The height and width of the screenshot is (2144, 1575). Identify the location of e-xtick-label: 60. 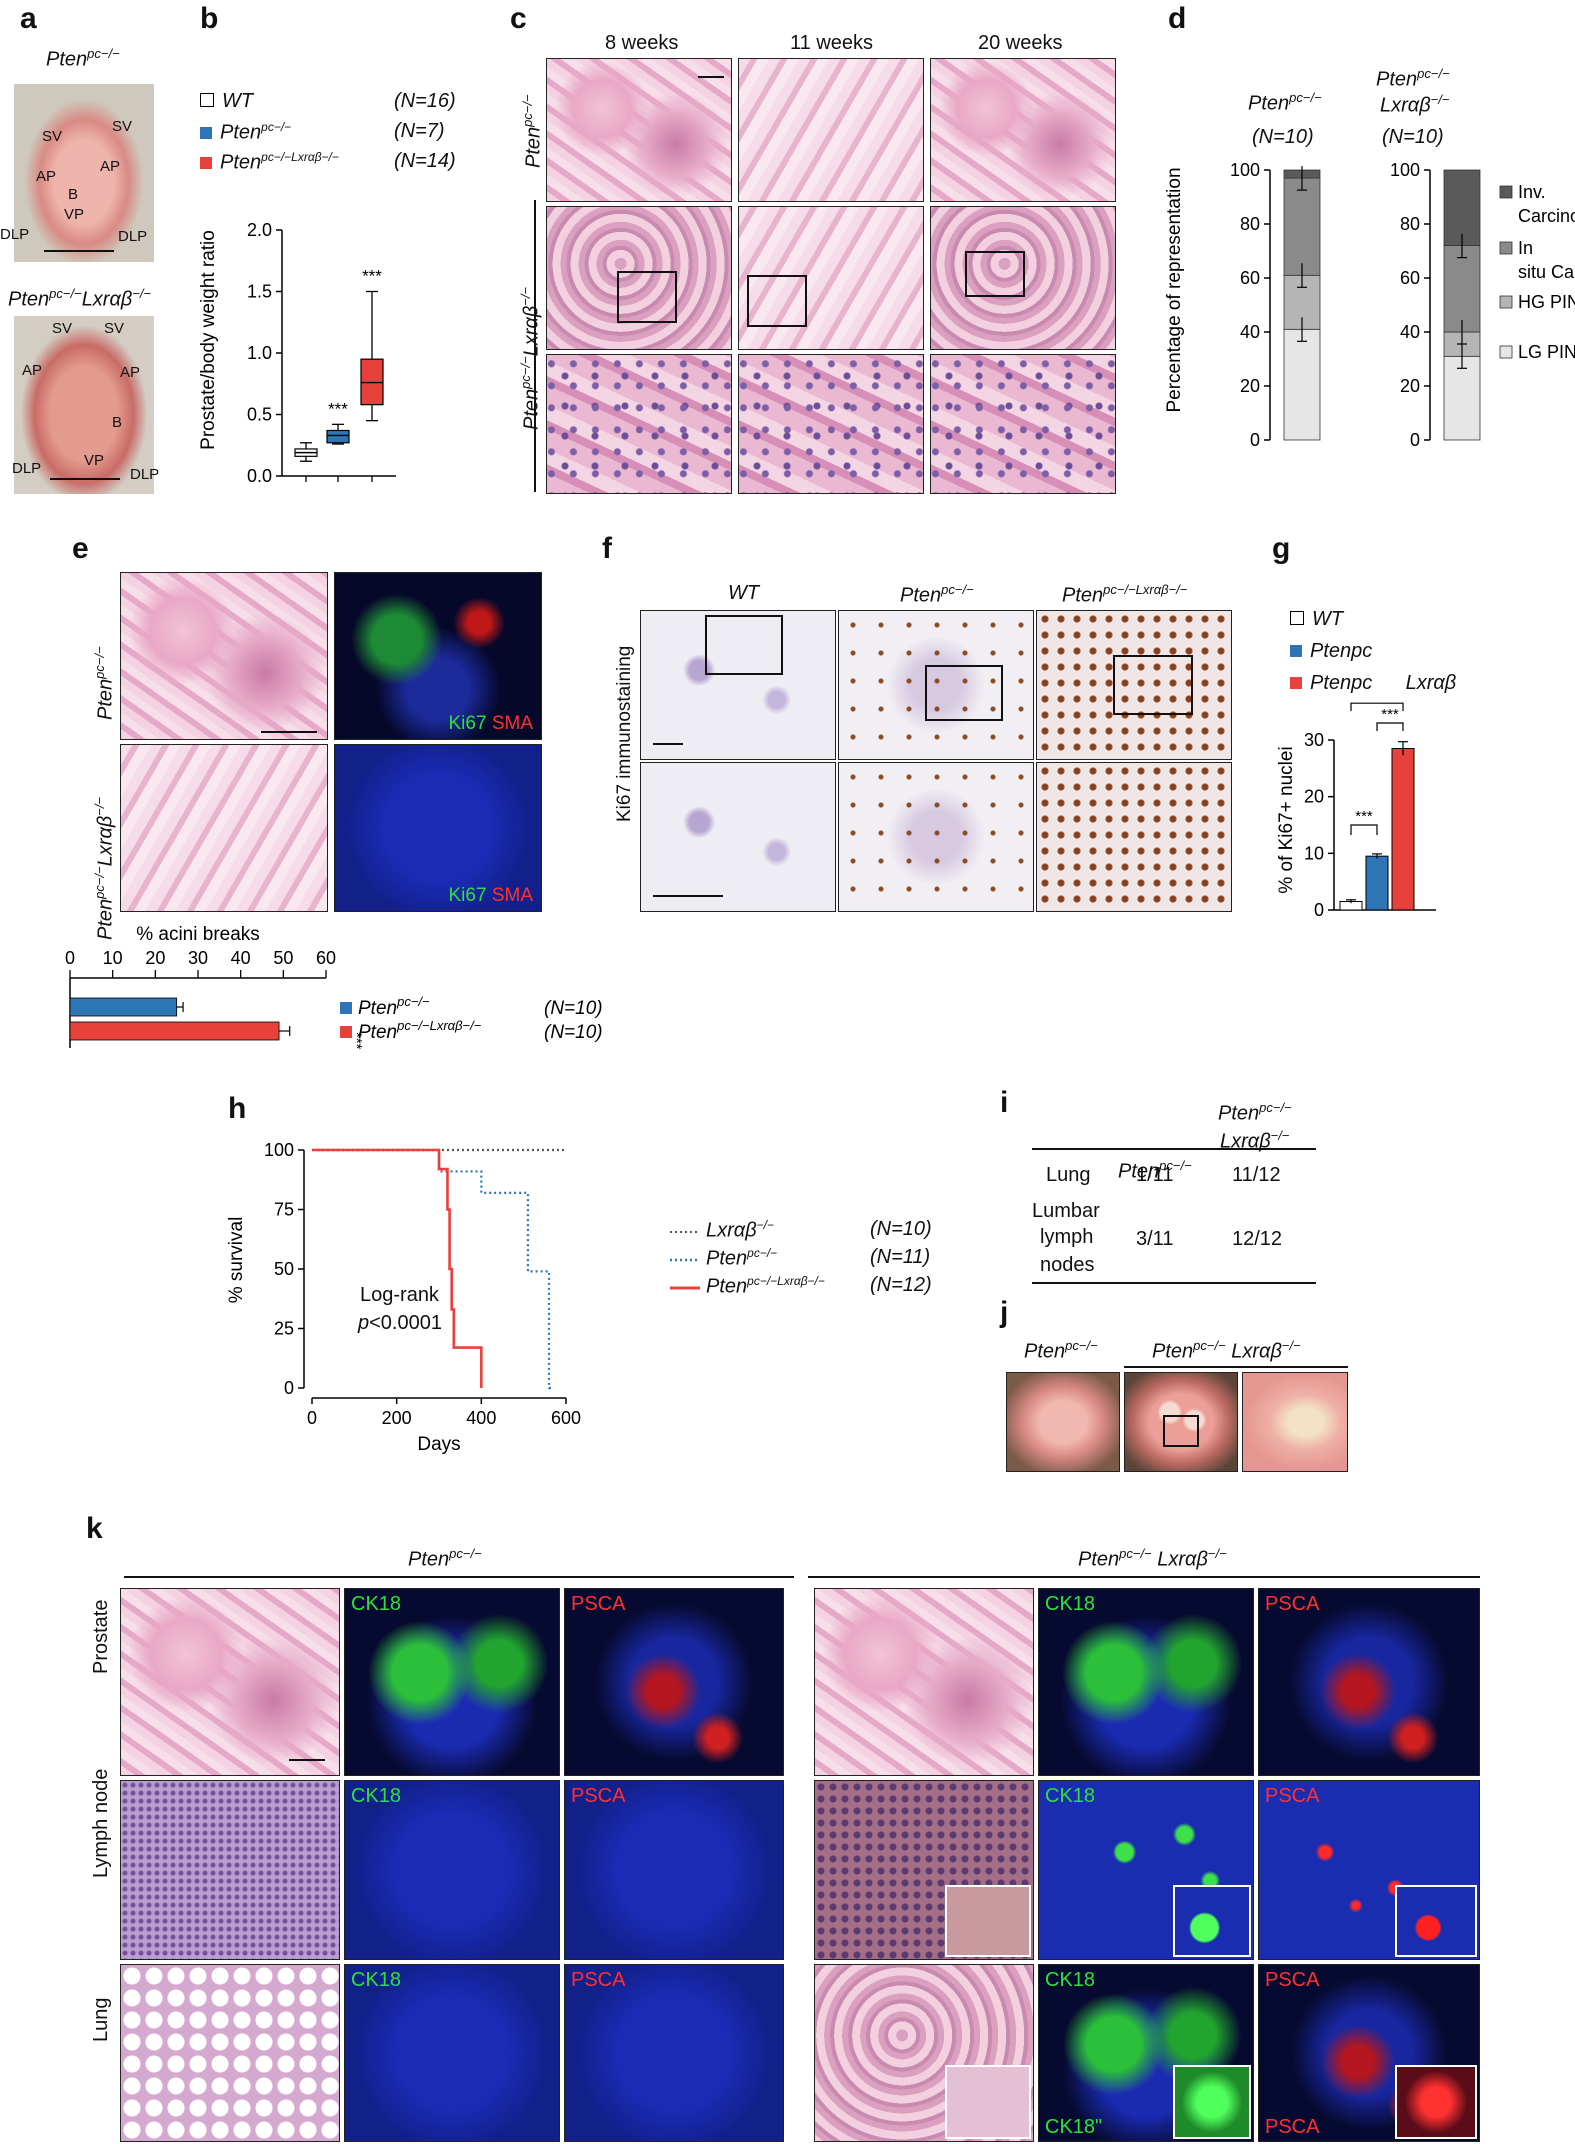
(326, 958).